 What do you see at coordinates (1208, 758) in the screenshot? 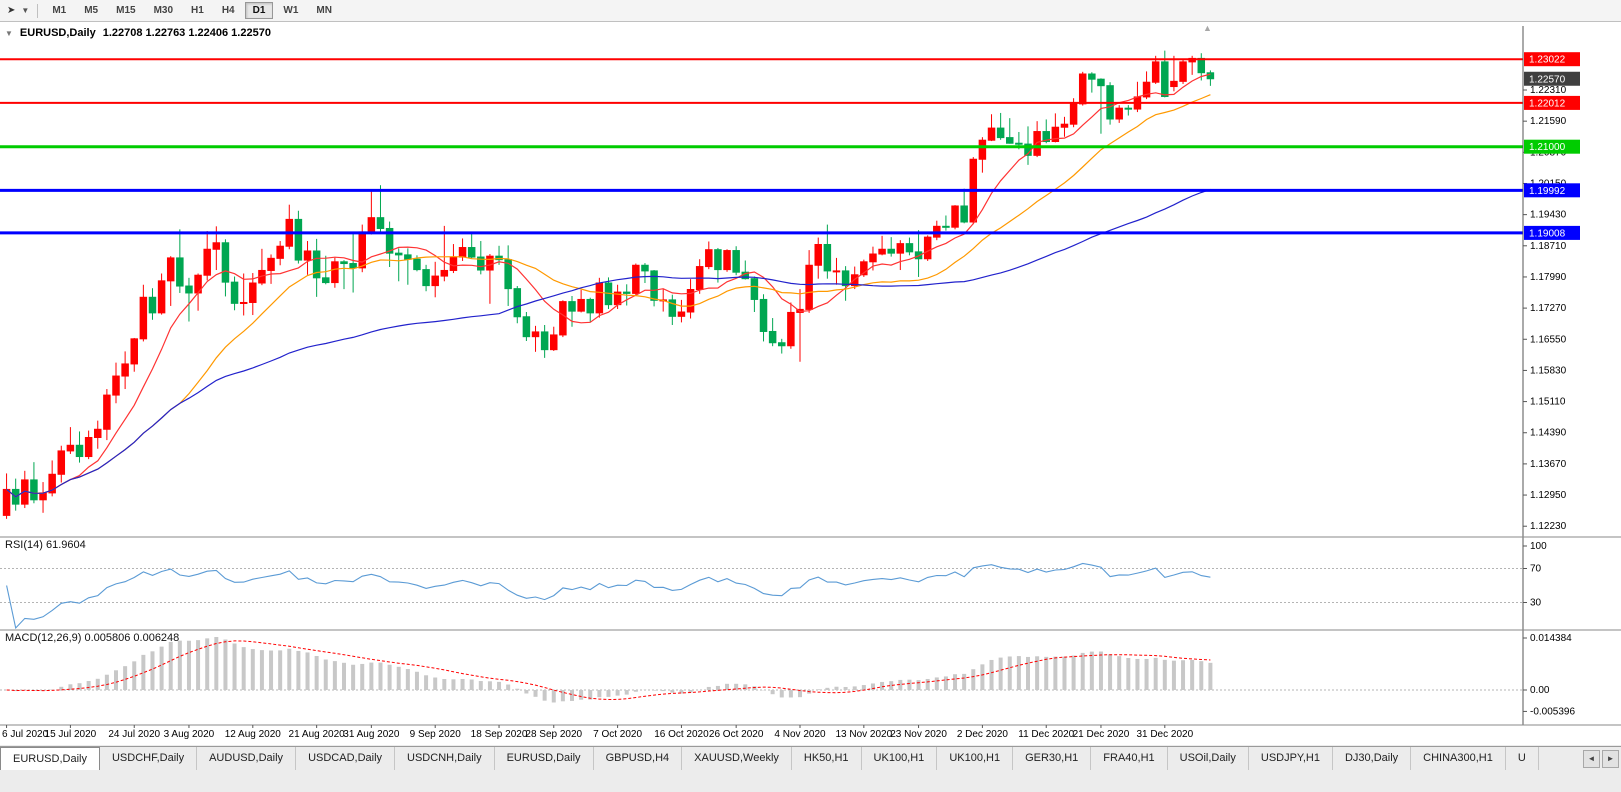
I see `chart-tab-13-usoil-daily: USOil,Daily` at bounding box center [1208, 758].